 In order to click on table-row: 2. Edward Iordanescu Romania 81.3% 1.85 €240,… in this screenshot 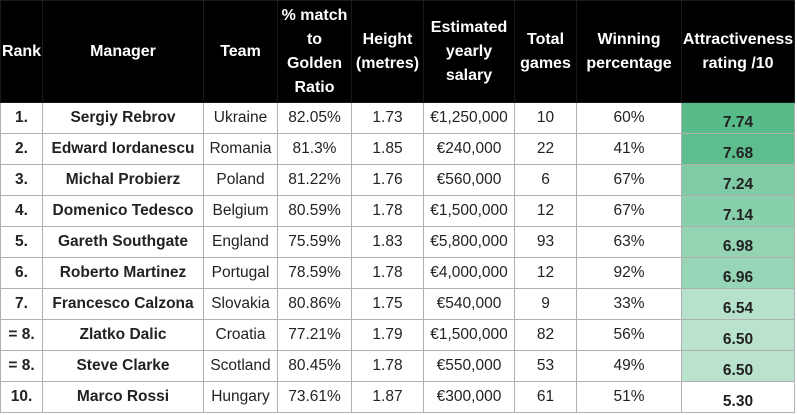, I will do `click(397, 149)`.